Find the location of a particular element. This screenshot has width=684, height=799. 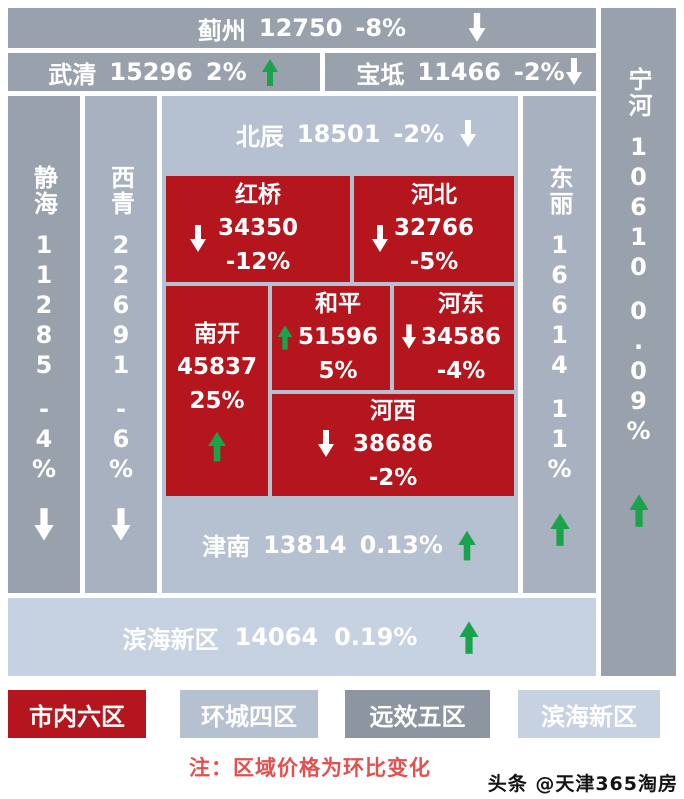

region-baodi: 宝坻 11466 -2% is located at coordinates (460, 72).